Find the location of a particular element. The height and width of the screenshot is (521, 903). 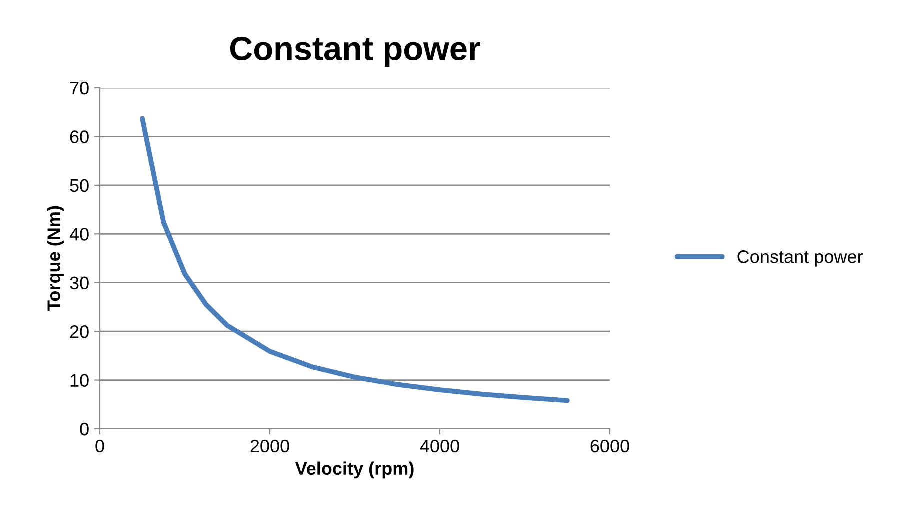

y-tick-label: 60 is located at coordinates (79, 137).